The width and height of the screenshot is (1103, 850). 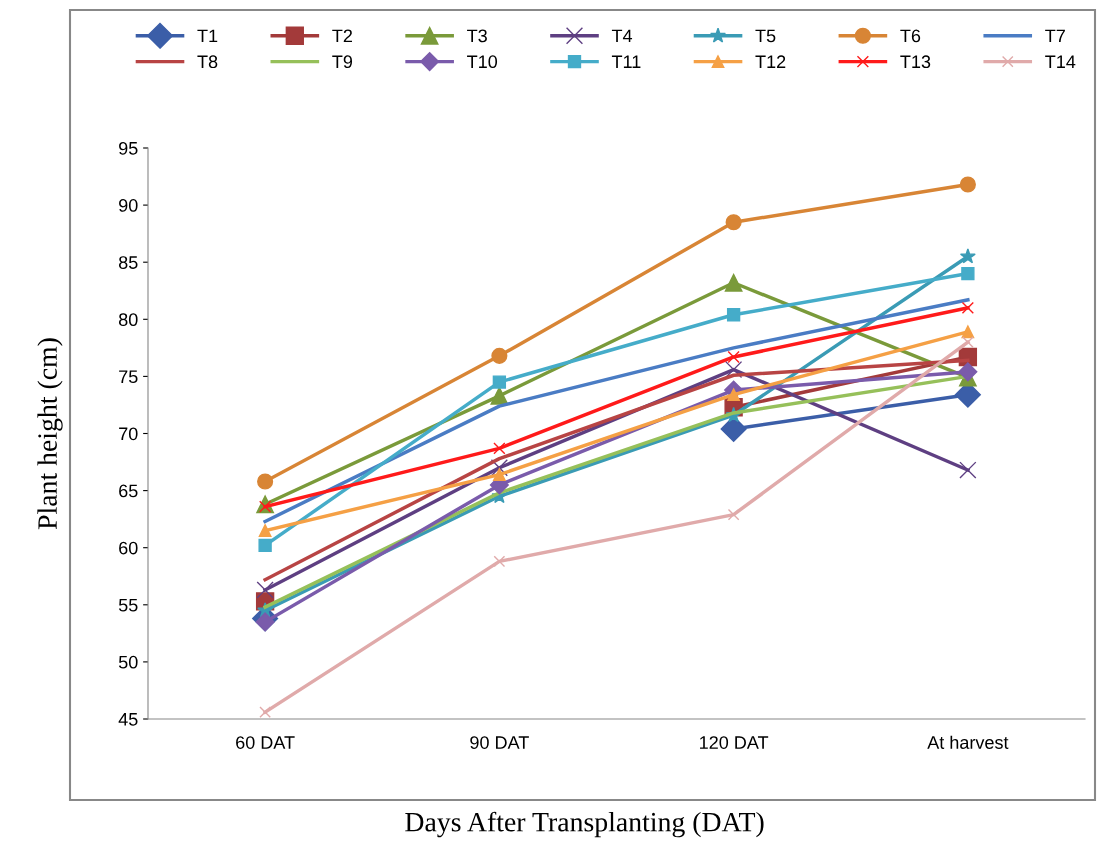 I want to click on y-tick-label: 80, so click(x=128, y=320).